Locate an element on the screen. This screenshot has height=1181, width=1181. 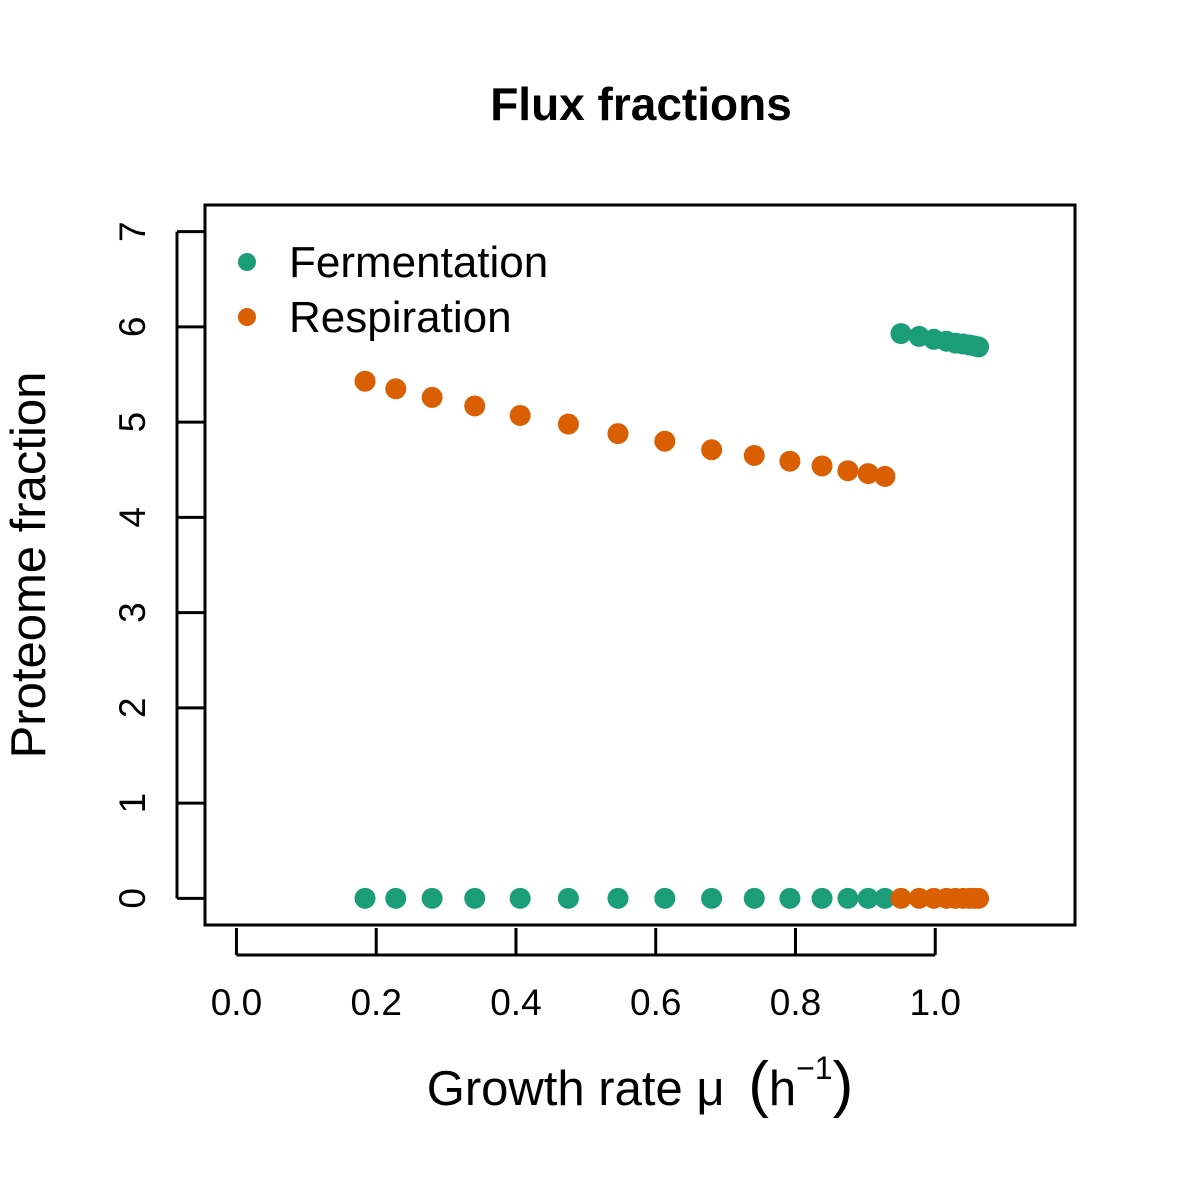
y-tick-label: 4 is located at coordinates (132, 517).